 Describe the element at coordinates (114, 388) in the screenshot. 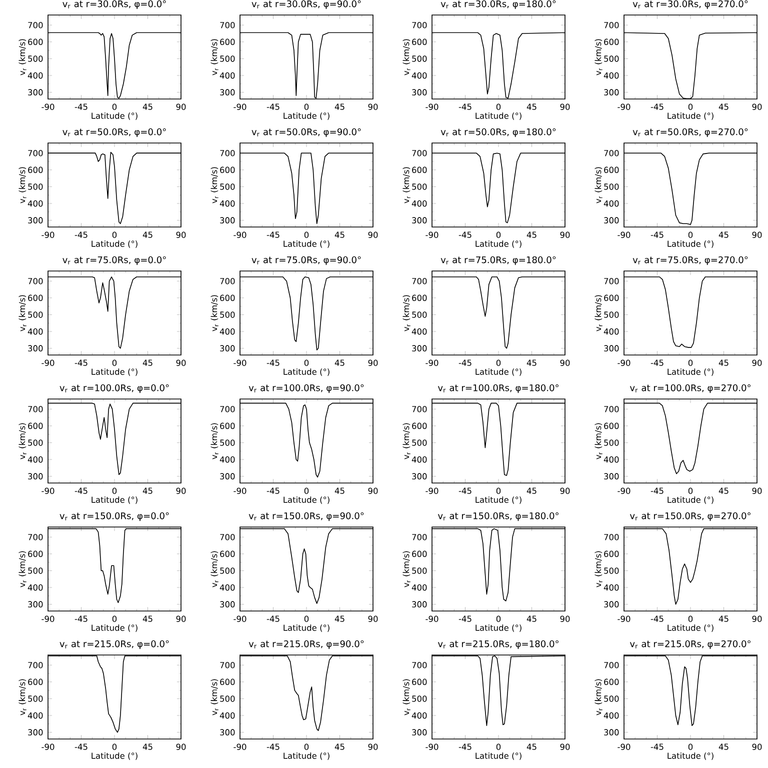

I see `chart-title: v$_{r}$ at r=100.0Rs, φ=0.0°` at that location.